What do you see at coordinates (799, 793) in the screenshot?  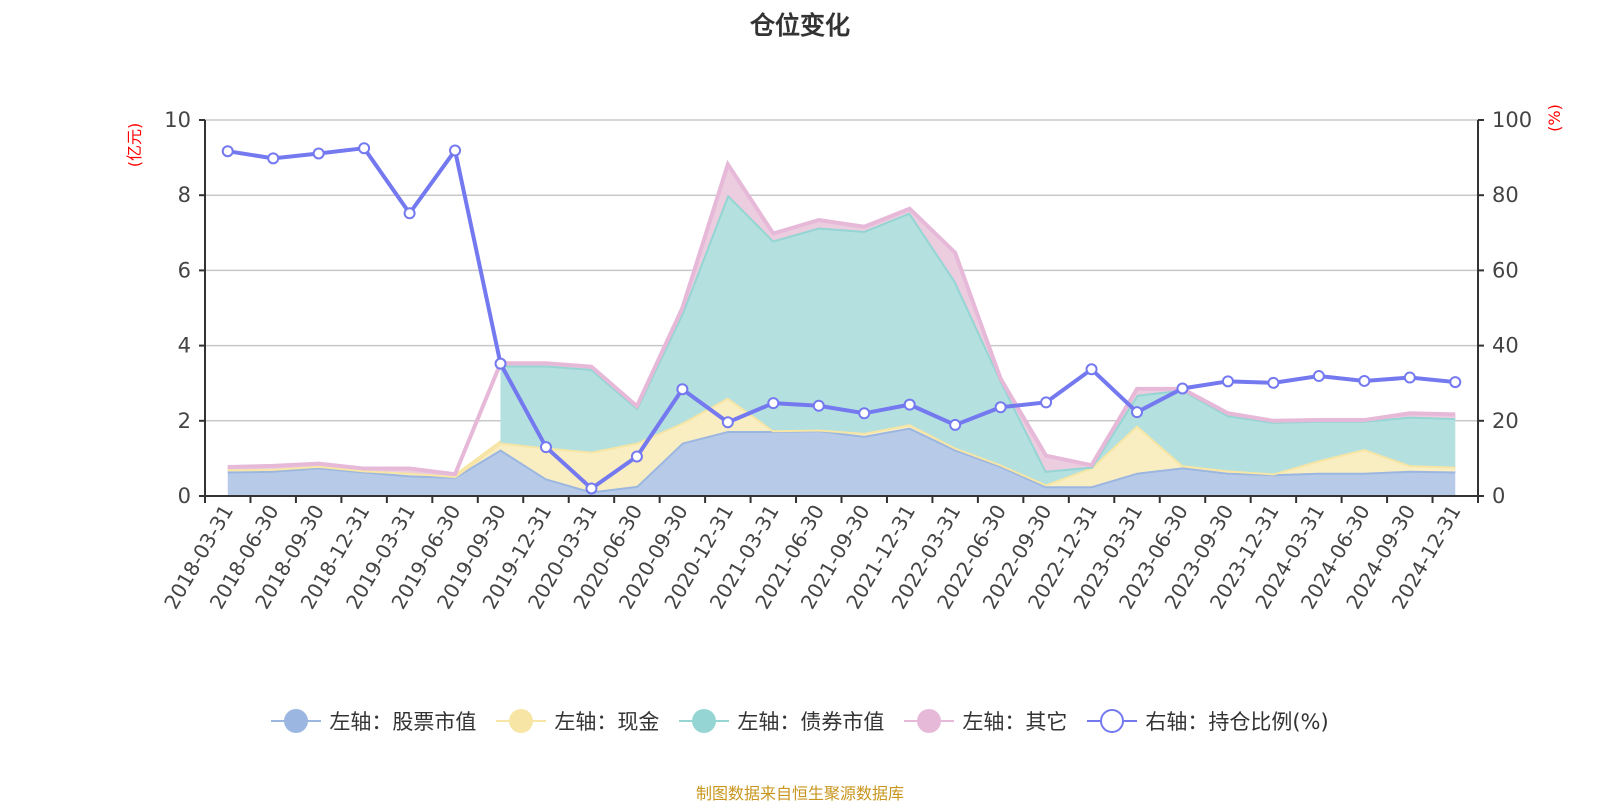 I see `source-footer: 制图数据来自恒生聚源数据库` at bounding box center [799, 793].